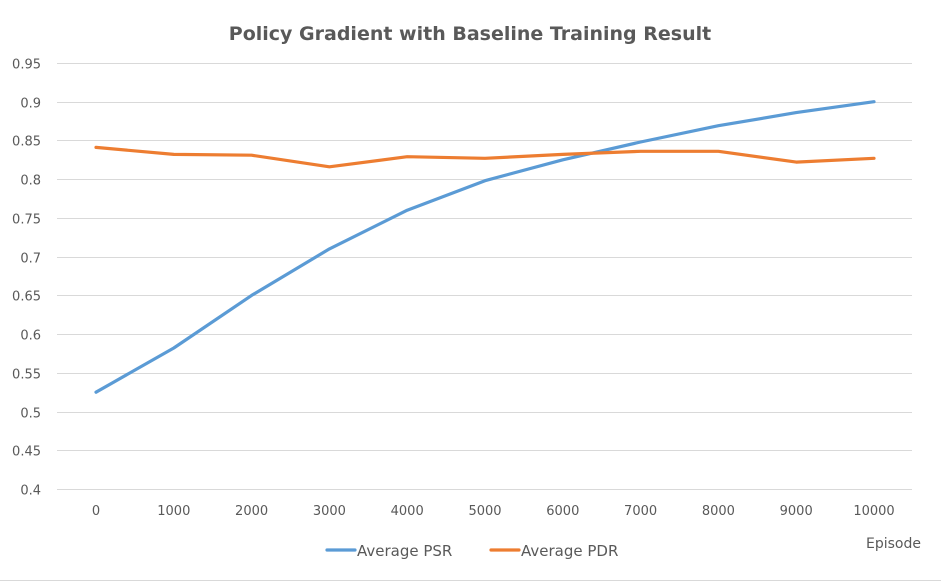  Describe the element at coordinates (30, 181) in the screenshot. I see `y-tick-label: 0.8` at that location.